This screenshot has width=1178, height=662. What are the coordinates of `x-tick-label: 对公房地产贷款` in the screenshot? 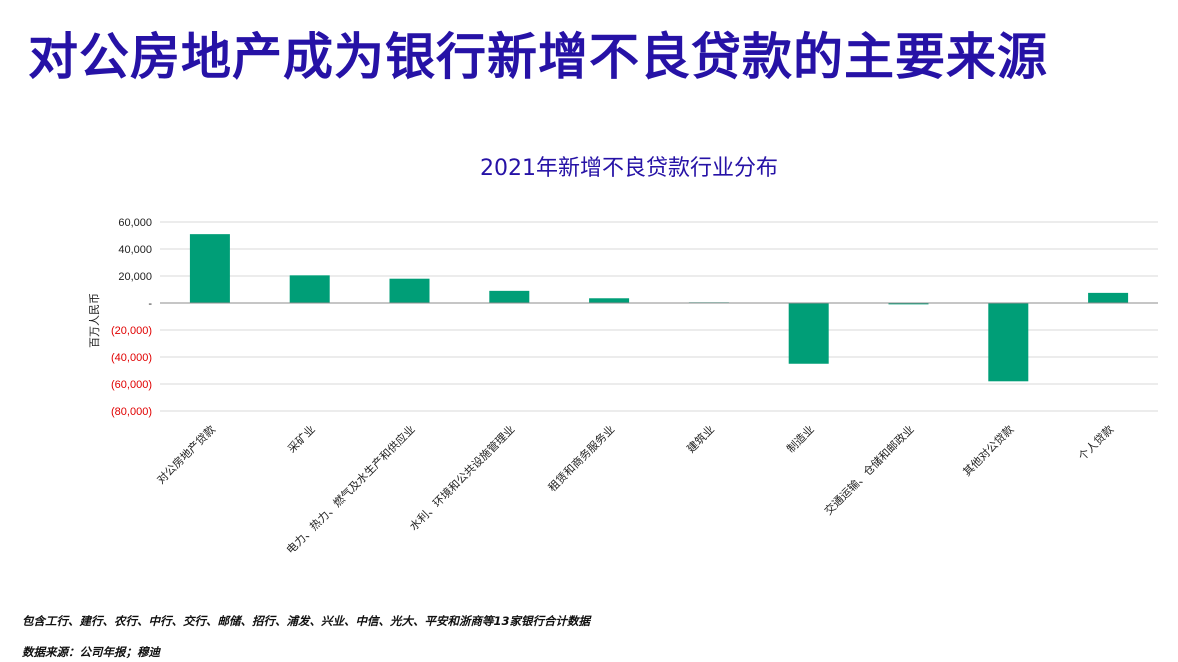 It's located at (186, 454).